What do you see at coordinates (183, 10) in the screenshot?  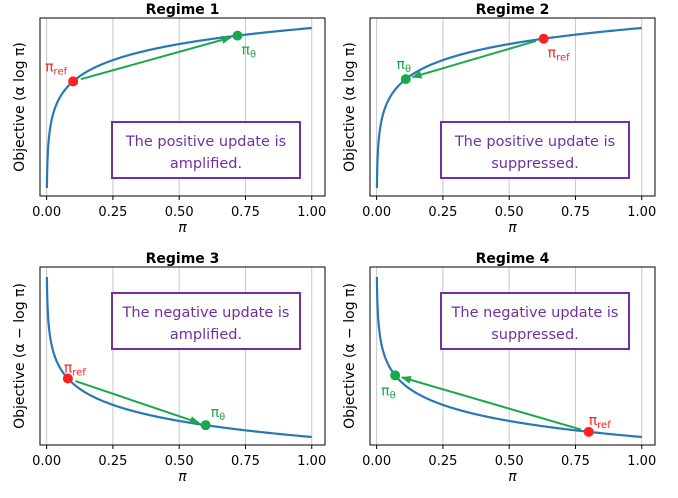 I see `chart-title: Regime 1` at bounding box center [183, 10].